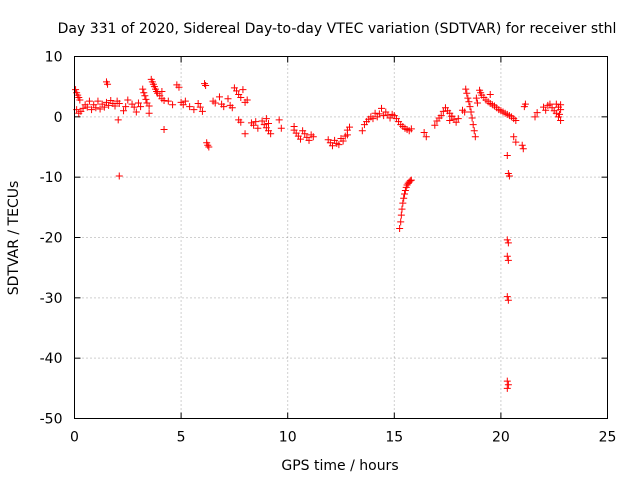 The height and width of the screenshot is (480, 640). What do you see at coordinates (608, 438) in the screenshot?
I see `x-tick-label: 25` at bounding box center [608, 438].